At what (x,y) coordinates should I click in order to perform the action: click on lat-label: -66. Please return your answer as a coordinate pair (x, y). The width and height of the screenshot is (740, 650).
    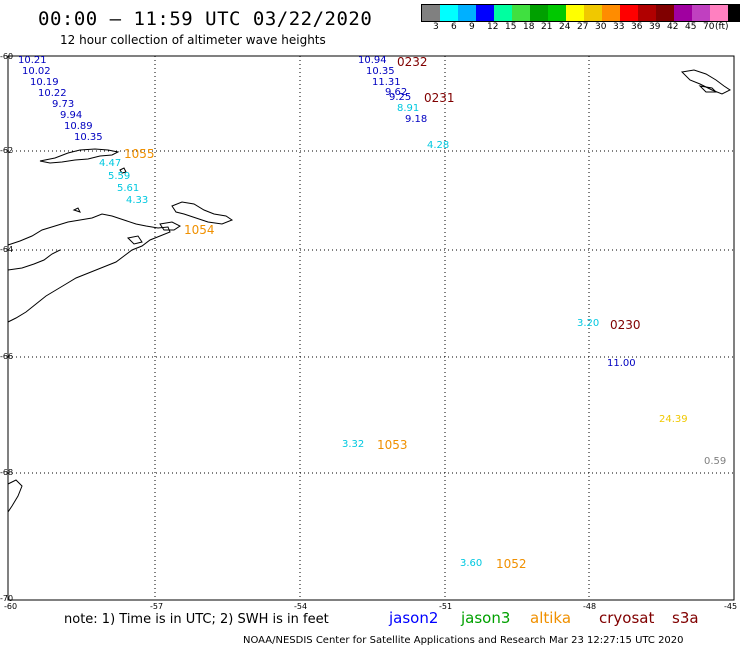
    Looking at the image, I should click on (7, 356).